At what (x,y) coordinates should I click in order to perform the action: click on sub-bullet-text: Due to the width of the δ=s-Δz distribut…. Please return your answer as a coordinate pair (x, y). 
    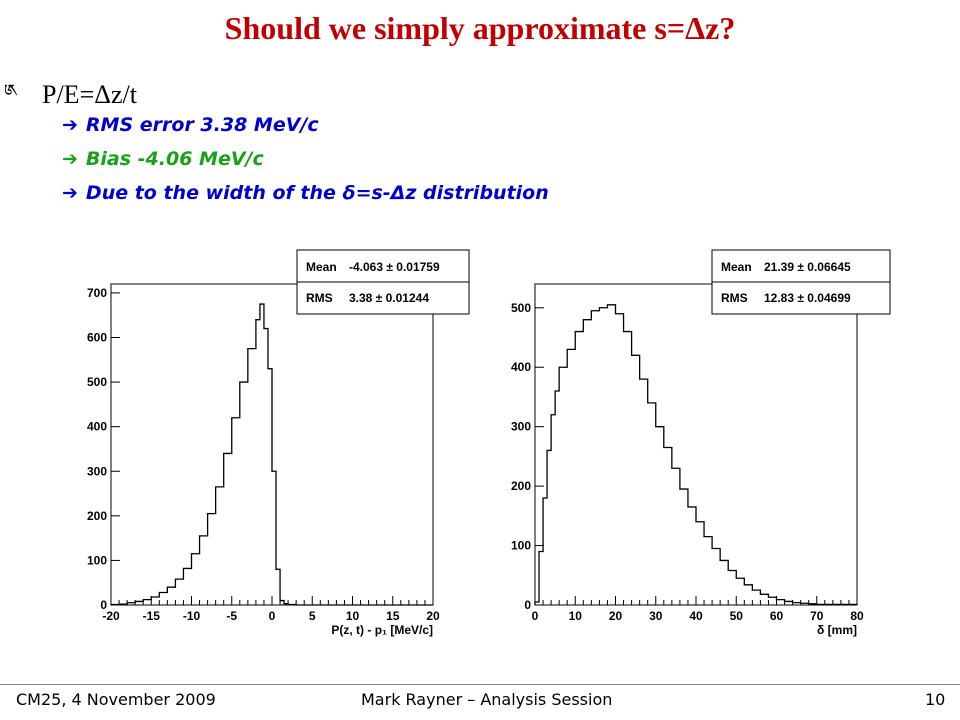
    Looking at the image, I should click on (317, 193).